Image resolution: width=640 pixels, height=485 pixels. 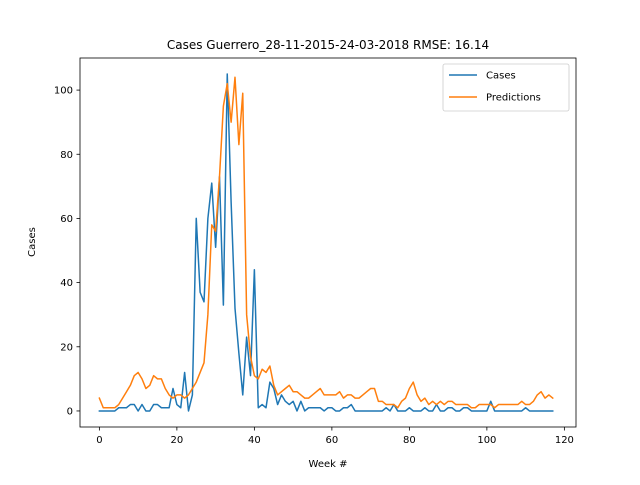 What do you see at coordinates (66, 347) in the screenshot?
I see `y-tick-label: 20` at bounding box center [66, 347].